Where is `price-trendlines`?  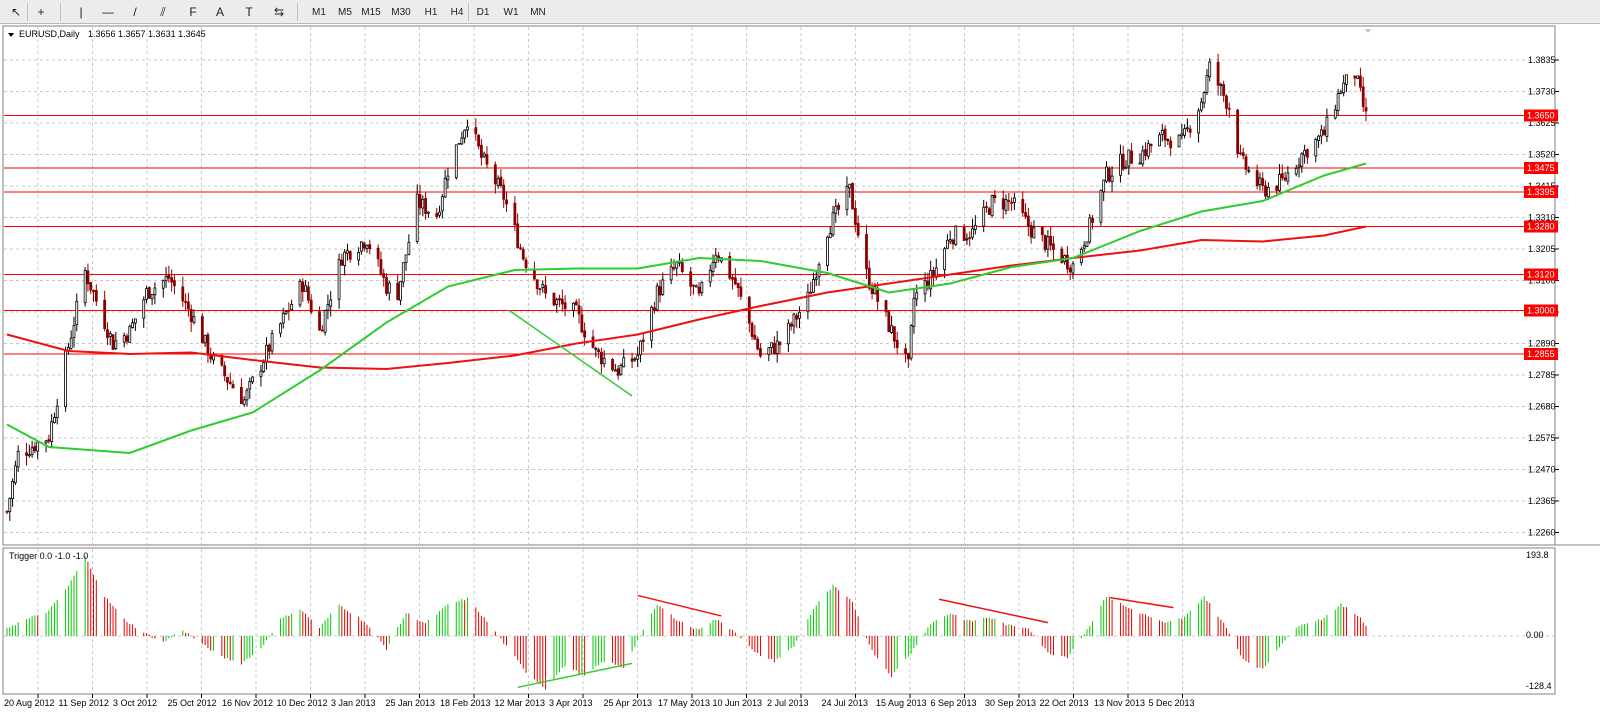
price-trendlines is located at coordinates (570, 353).